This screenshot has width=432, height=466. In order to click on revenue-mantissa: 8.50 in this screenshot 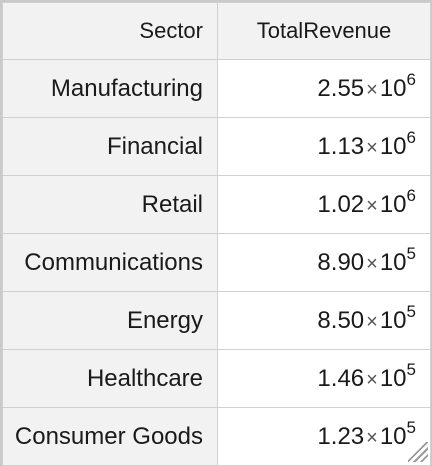, I will do `click(341, 320)`.